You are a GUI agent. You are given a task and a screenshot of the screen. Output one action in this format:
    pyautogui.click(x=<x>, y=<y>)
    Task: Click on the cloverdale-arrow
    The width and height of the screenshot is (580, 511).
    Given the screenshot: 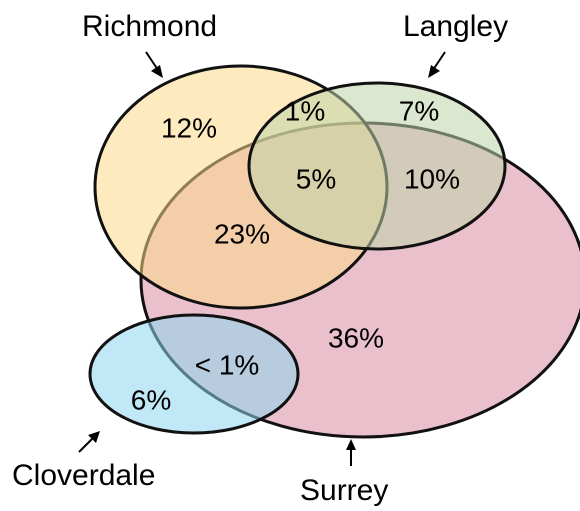 What is the action you would take?
    pyautogui.click(x=89, y=442)
    